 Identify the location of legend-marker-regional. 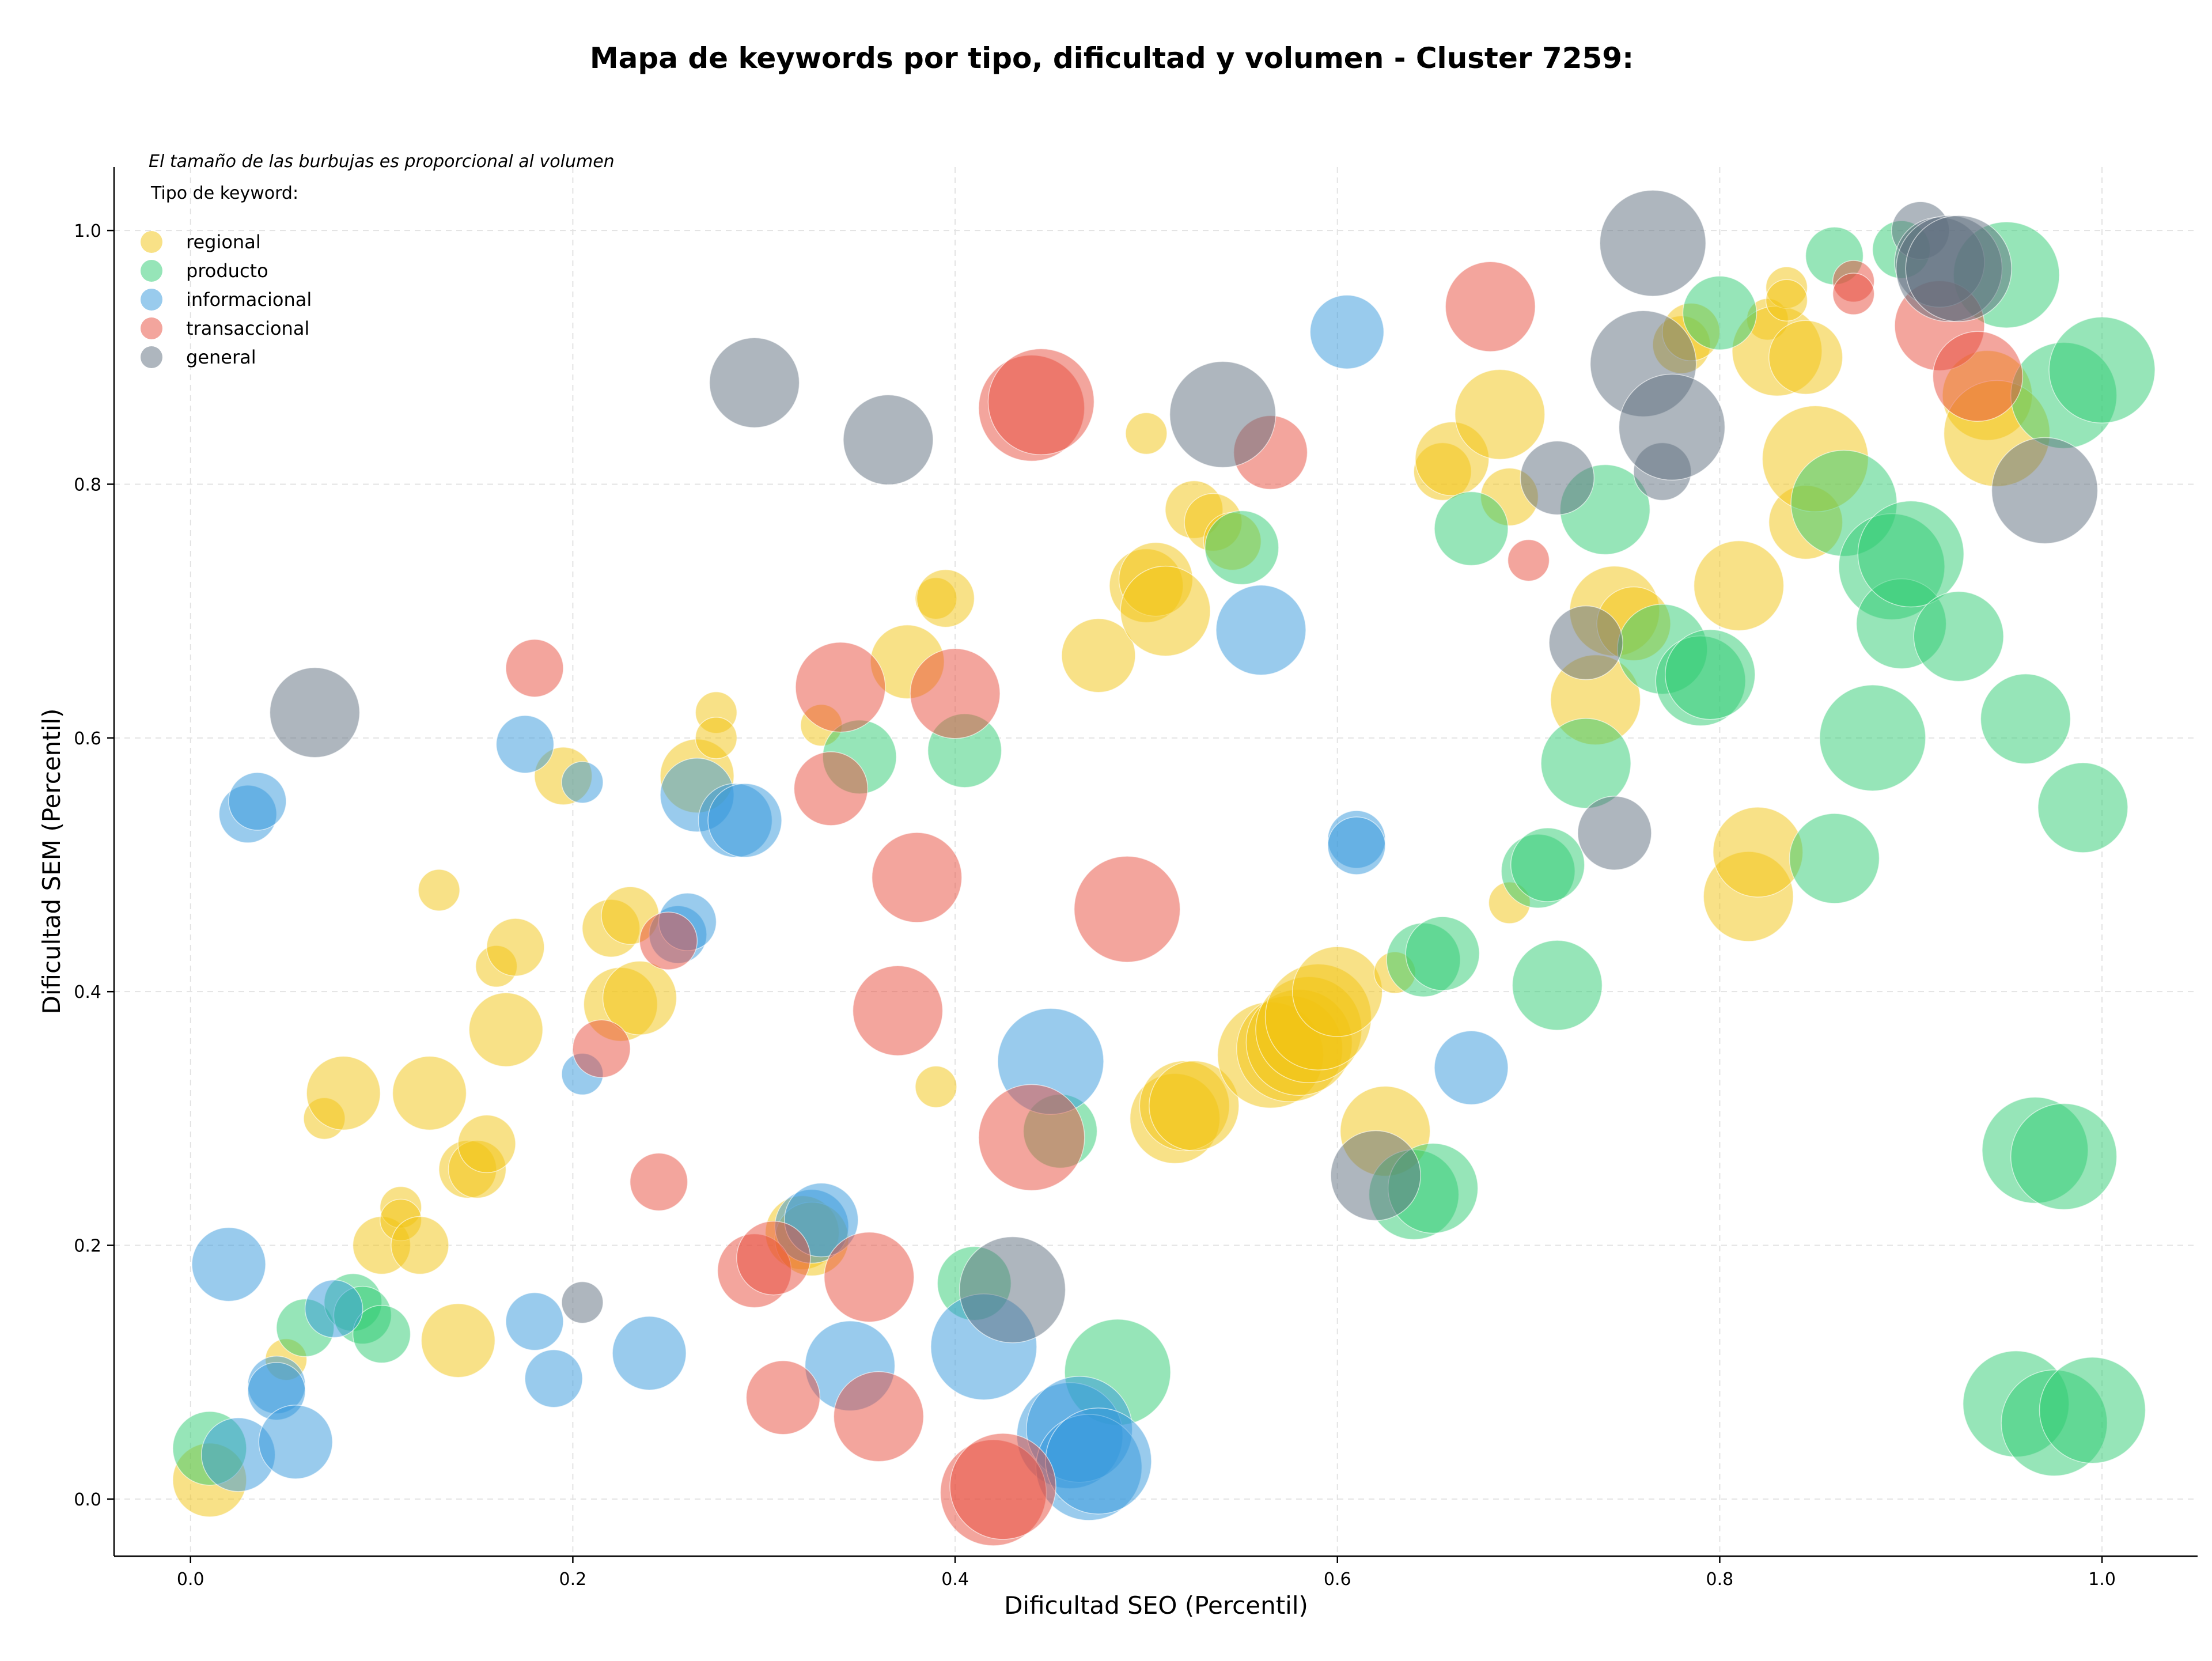
(151, 242).